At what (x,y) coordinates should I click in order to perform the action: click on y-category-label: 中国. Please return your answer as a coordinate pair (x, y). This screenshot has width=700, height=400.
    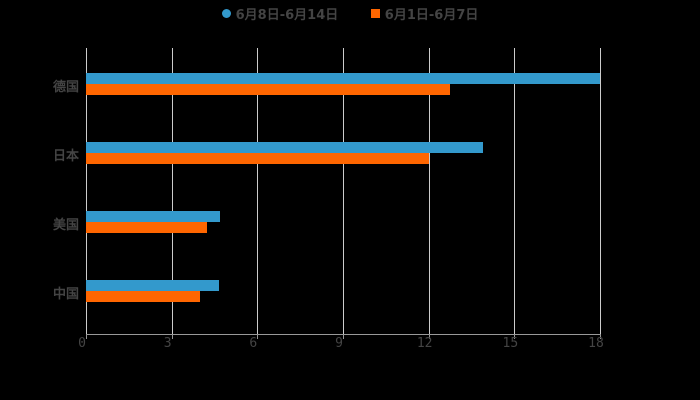
    Looking at the image, I should click on (65, 294).